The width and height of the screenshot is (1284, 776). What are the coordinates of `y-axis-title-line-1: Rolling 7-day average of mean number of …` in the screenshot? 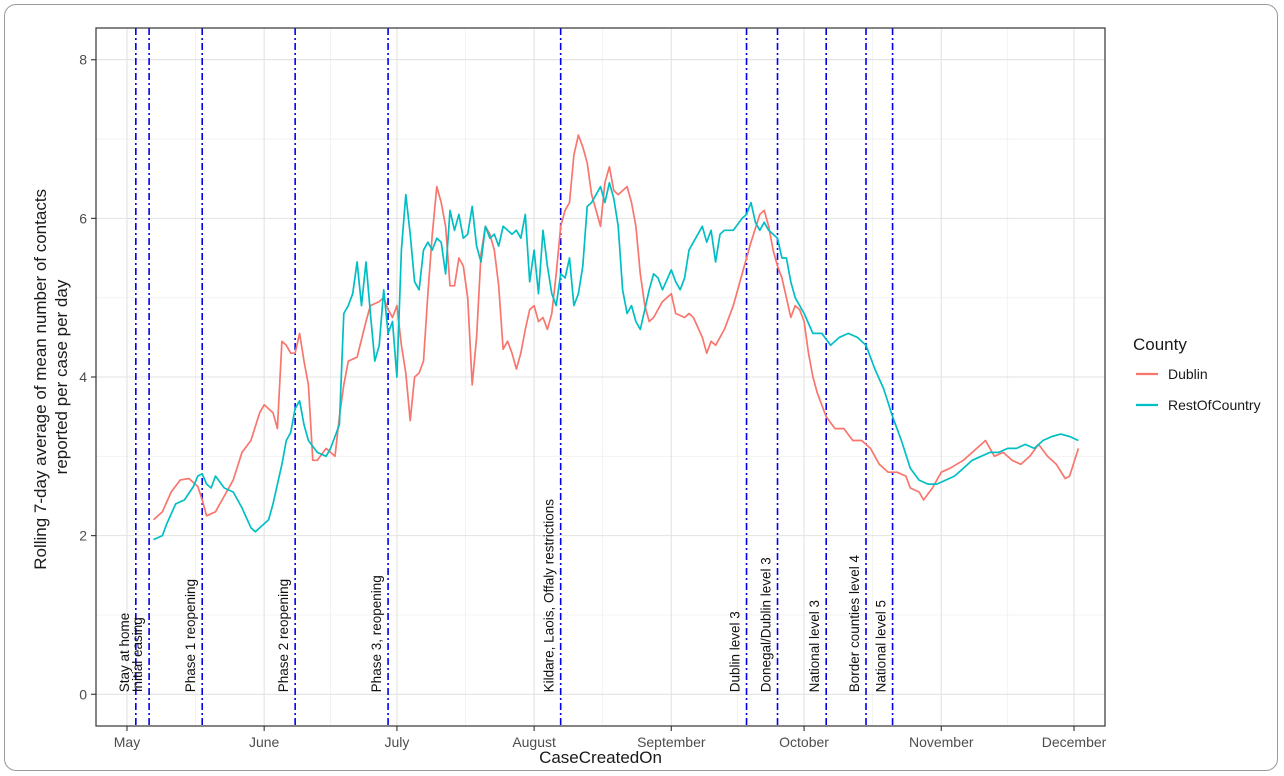 It's located at (40, 379).